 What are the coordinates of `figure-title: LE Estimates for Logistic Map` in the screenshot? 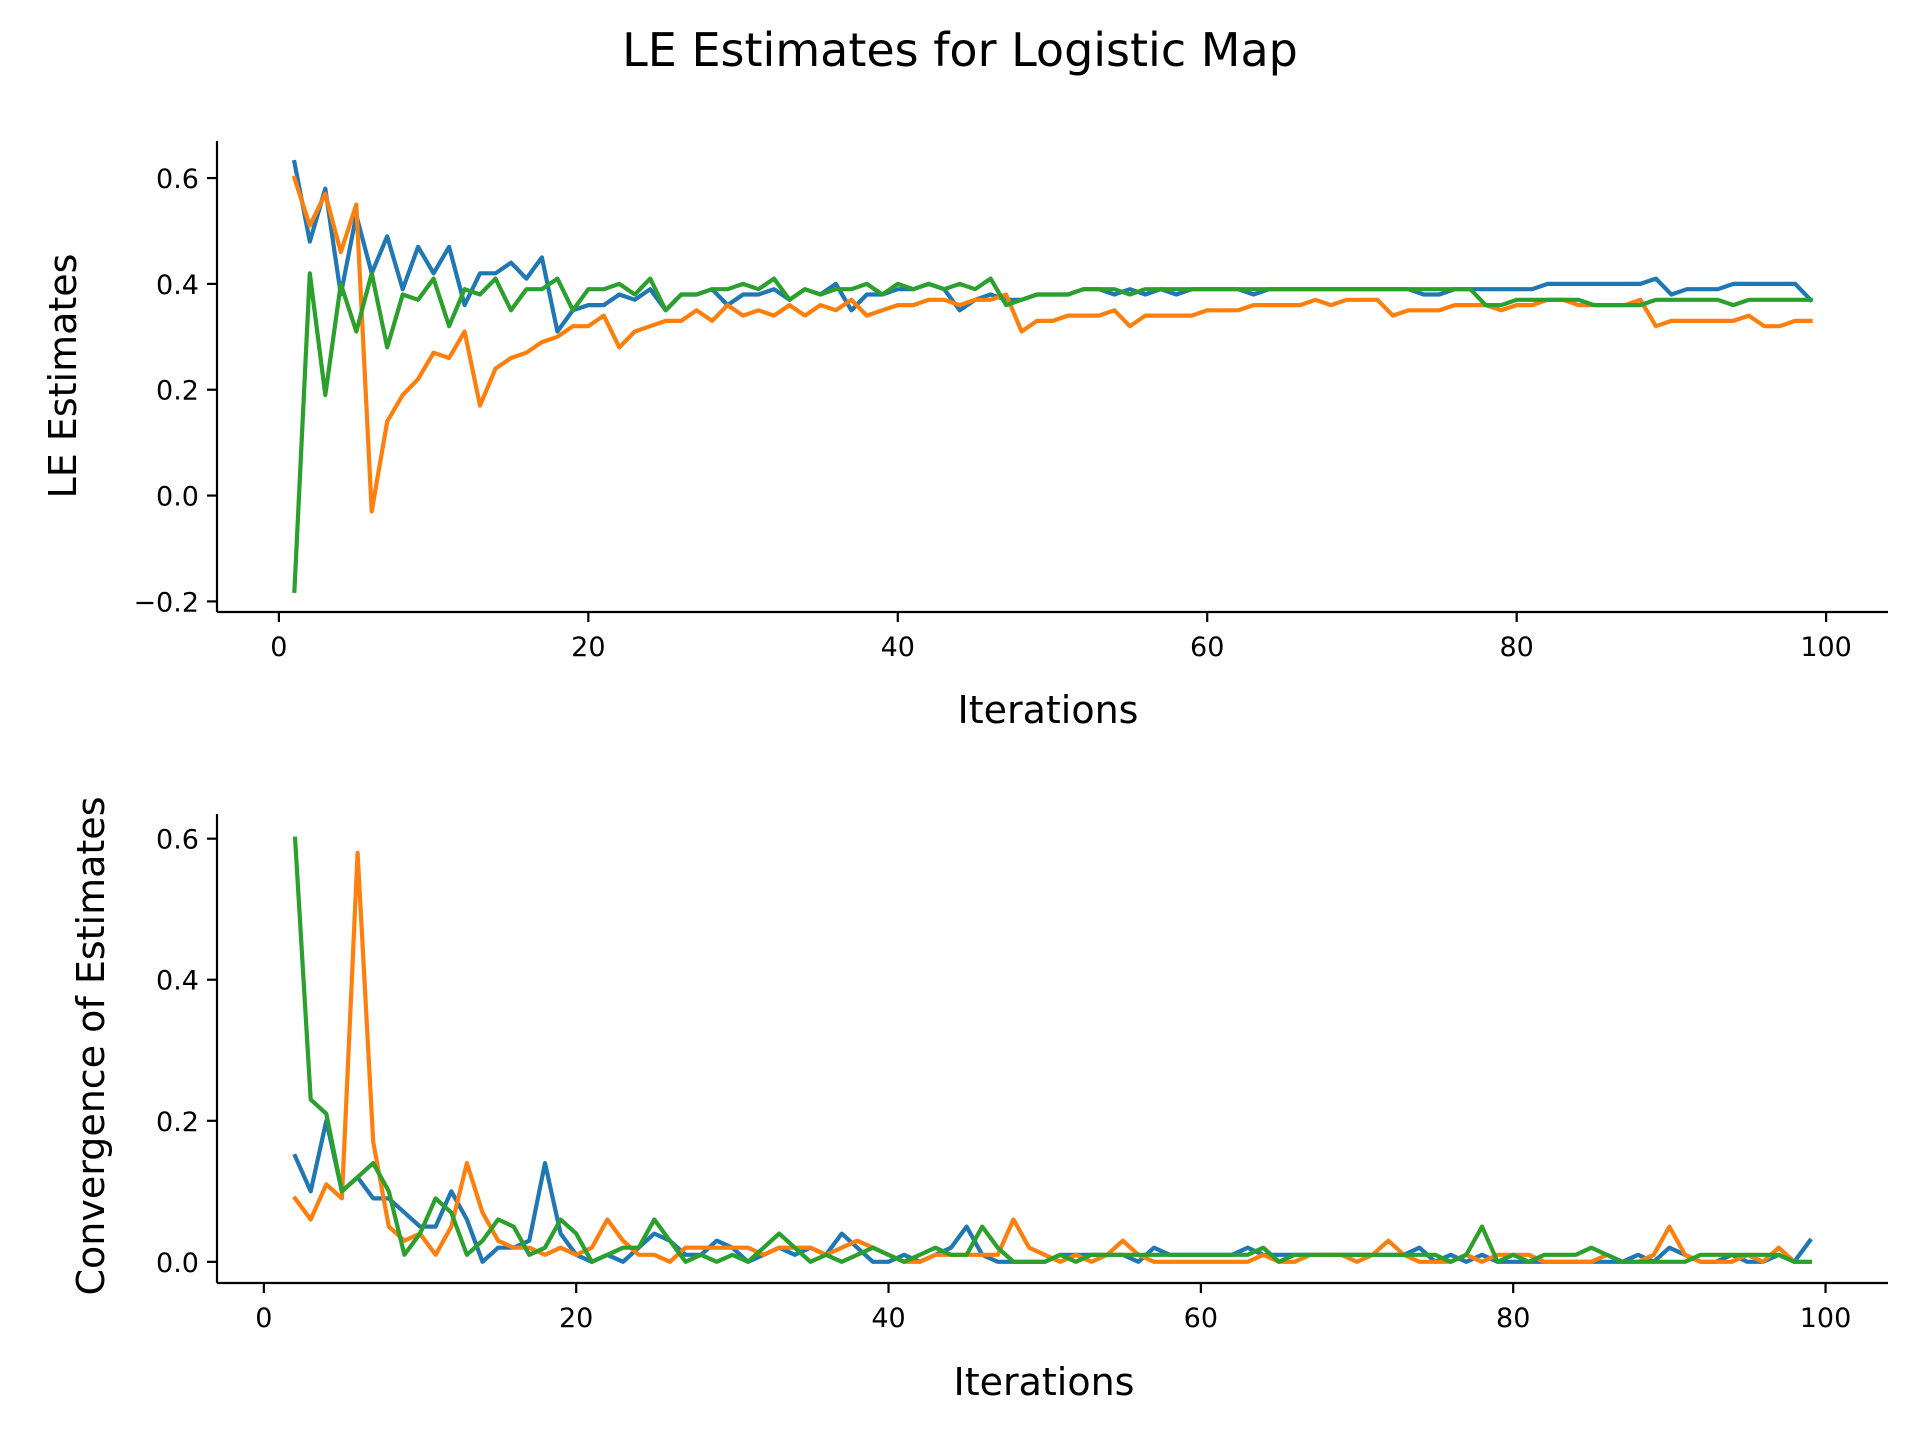 It's located at (960, 50).